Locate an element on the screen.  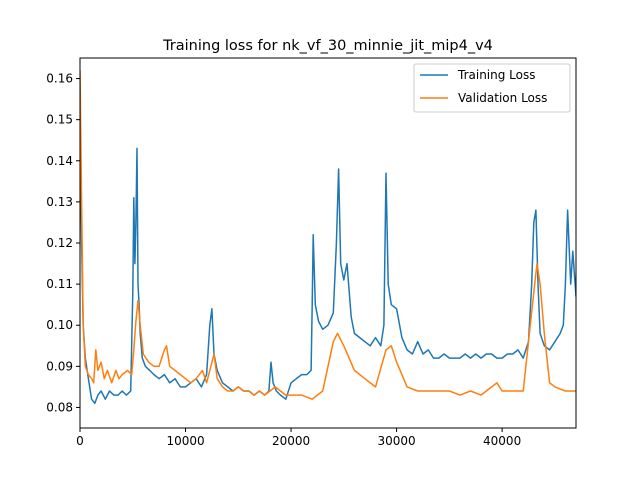
y-tick-label: 0.13 is located at coordinates (59, 202).